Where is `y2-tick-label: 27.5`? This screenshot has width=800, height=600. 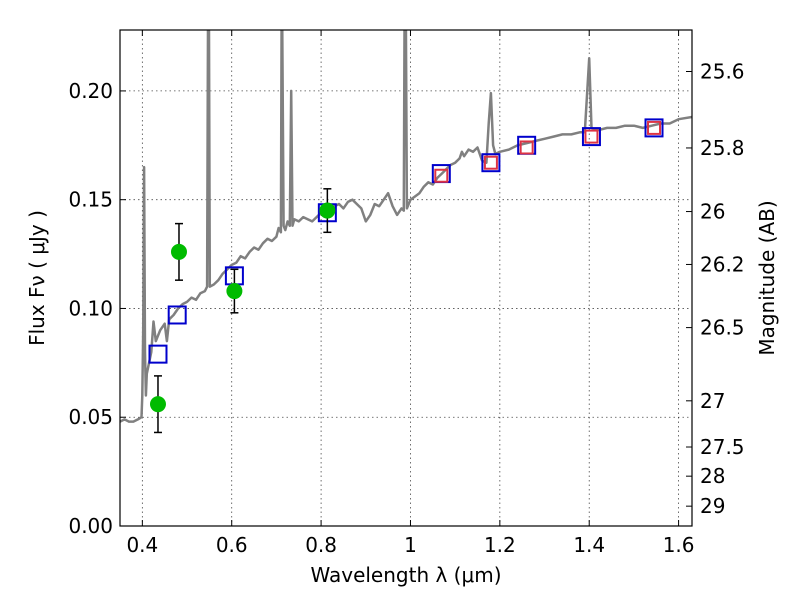 y2-tick-label: 27.5 is located at coordinates (722, 447).